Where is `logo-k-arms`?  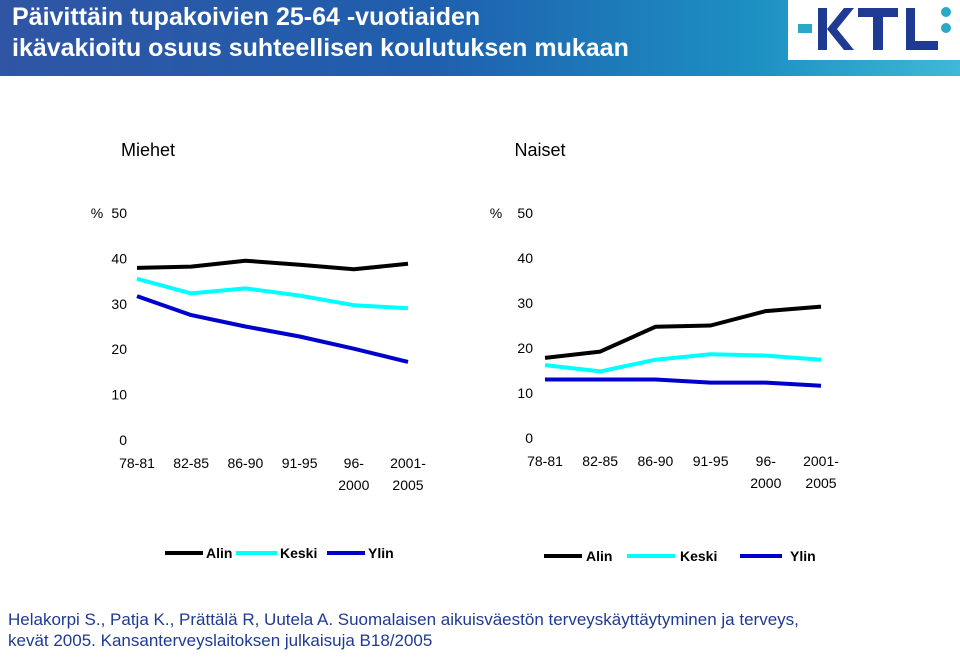
logo-k-arms is located at coordinates (840, 29).